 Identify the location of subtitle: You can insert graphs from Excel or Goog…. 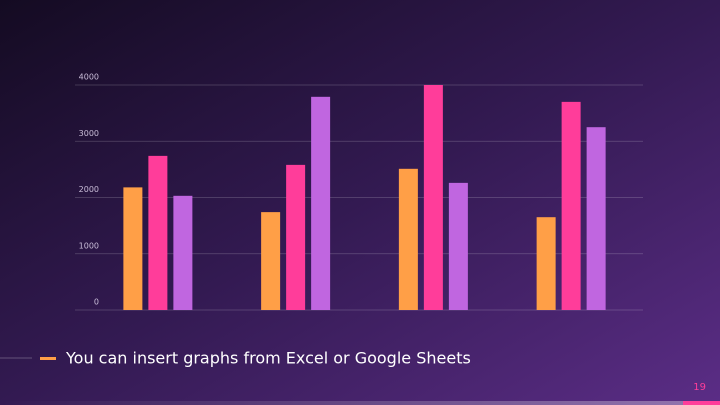
(268, 358).